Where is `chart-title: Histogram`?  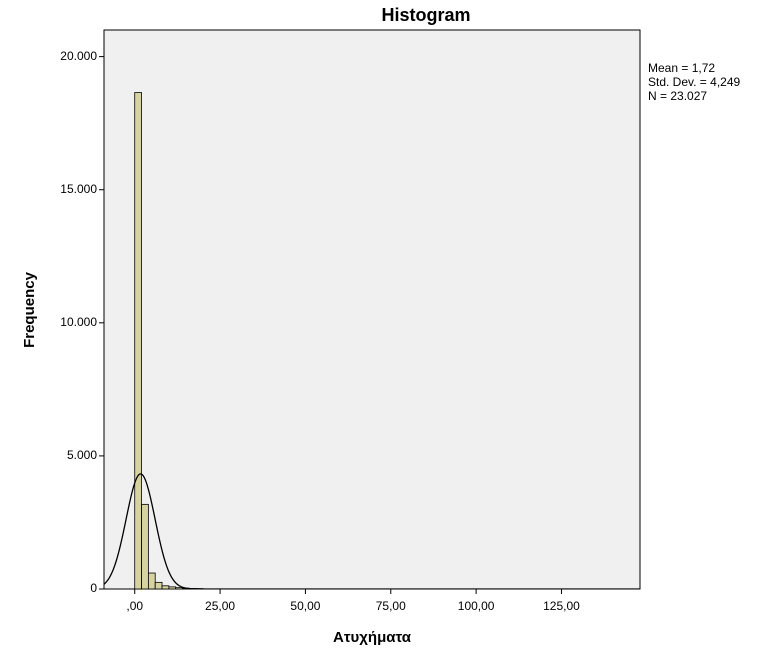
chart-title: Histogram is located at coordinates (425, 15).